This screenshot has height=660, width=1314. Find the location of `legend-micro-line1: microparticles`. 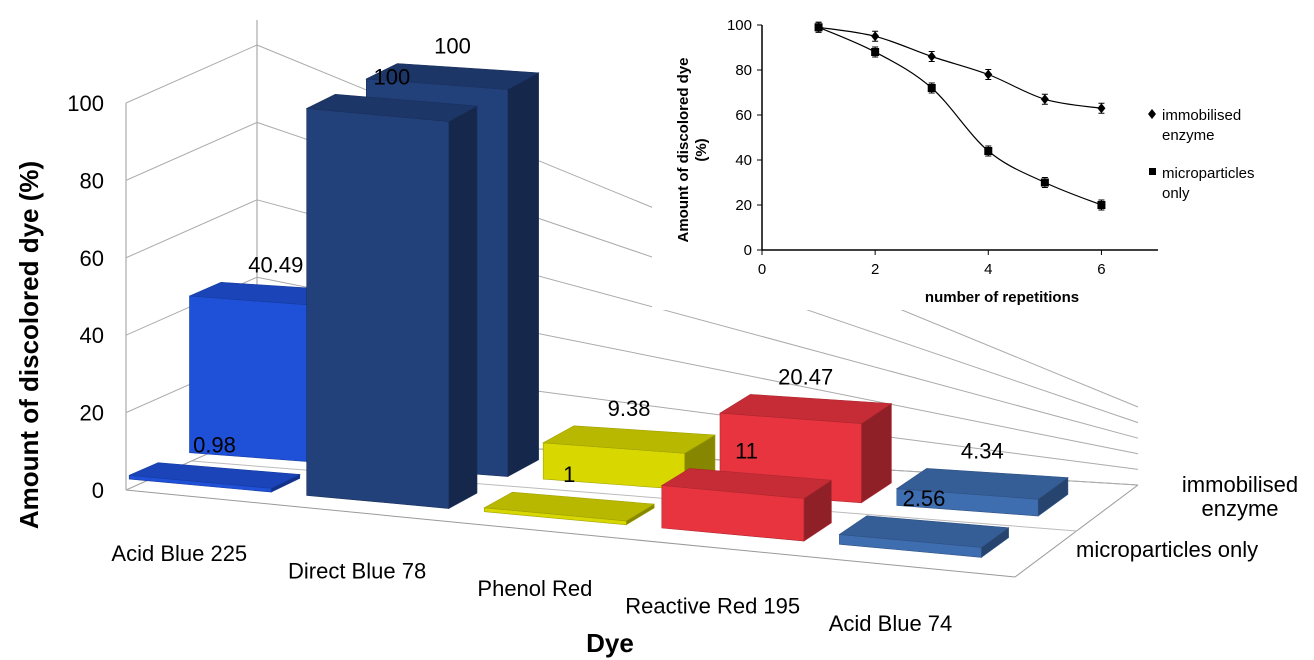

legend-micro-line1: microparticles is located at coordinates (1208, 173).